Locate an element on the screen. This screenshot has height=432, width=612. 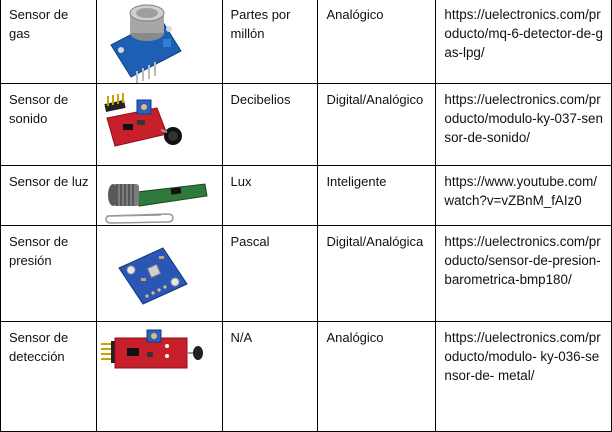
sensor-name: Sensor de sonido is located at coordinates (39, 109).